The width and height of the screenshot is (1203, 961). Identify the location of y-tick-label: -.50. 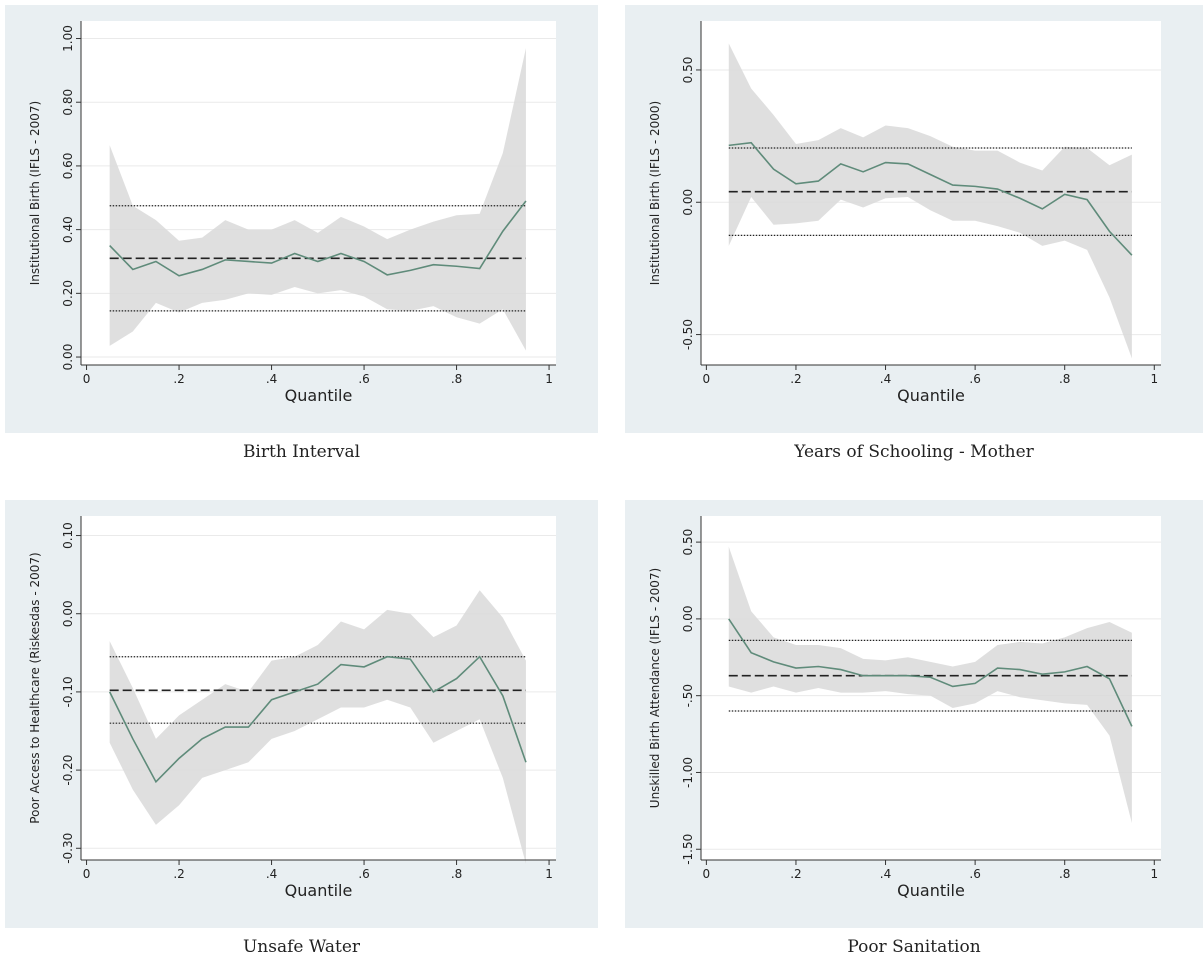
(688, 695).